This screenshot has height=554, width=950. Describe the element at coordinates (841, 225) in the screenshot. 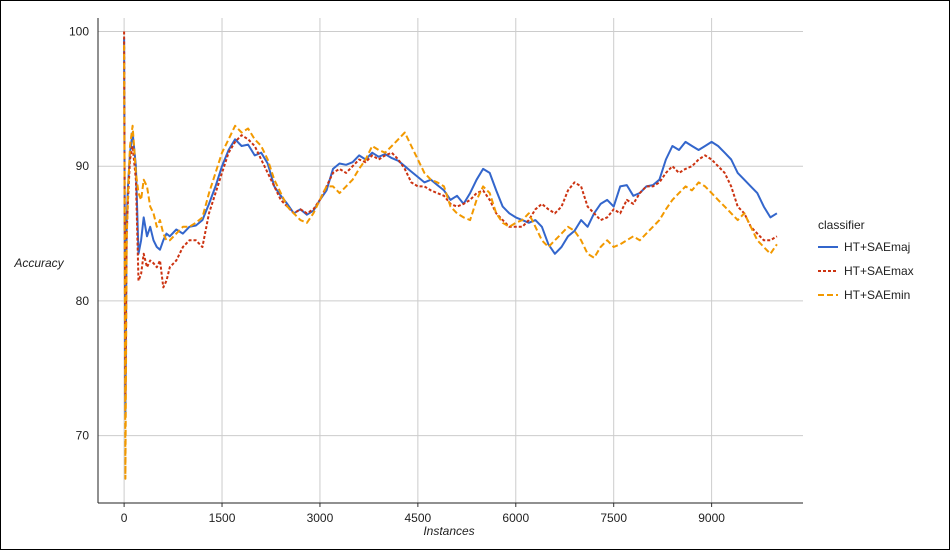

I see `legend-title: classifier` at that location.